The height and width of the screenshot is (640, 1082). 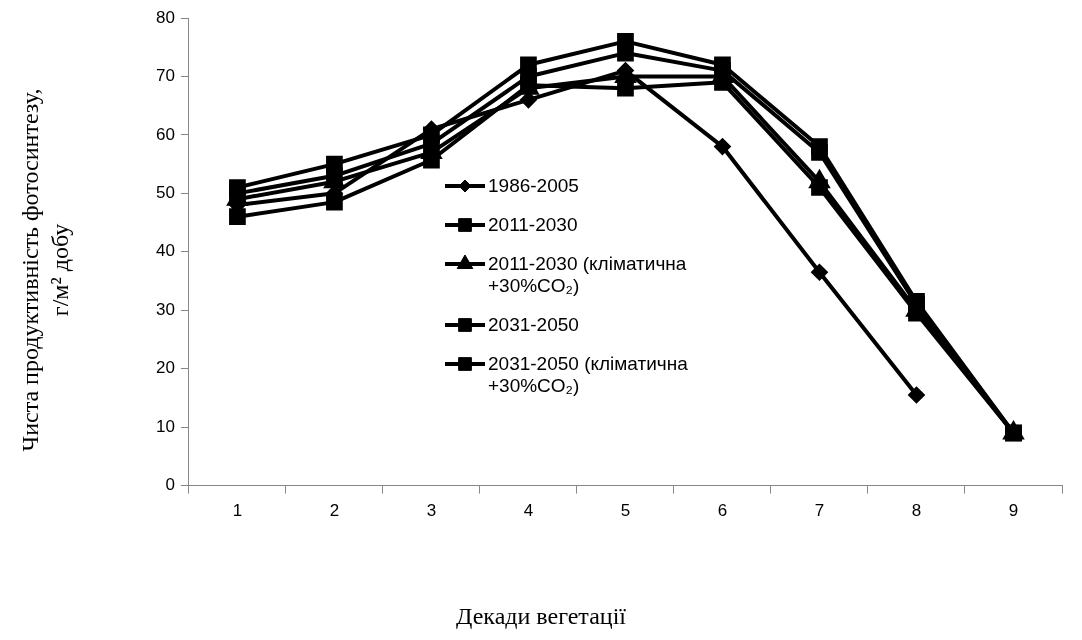 I want to click on y-tick-label: 40, so click(x=165, y=251).